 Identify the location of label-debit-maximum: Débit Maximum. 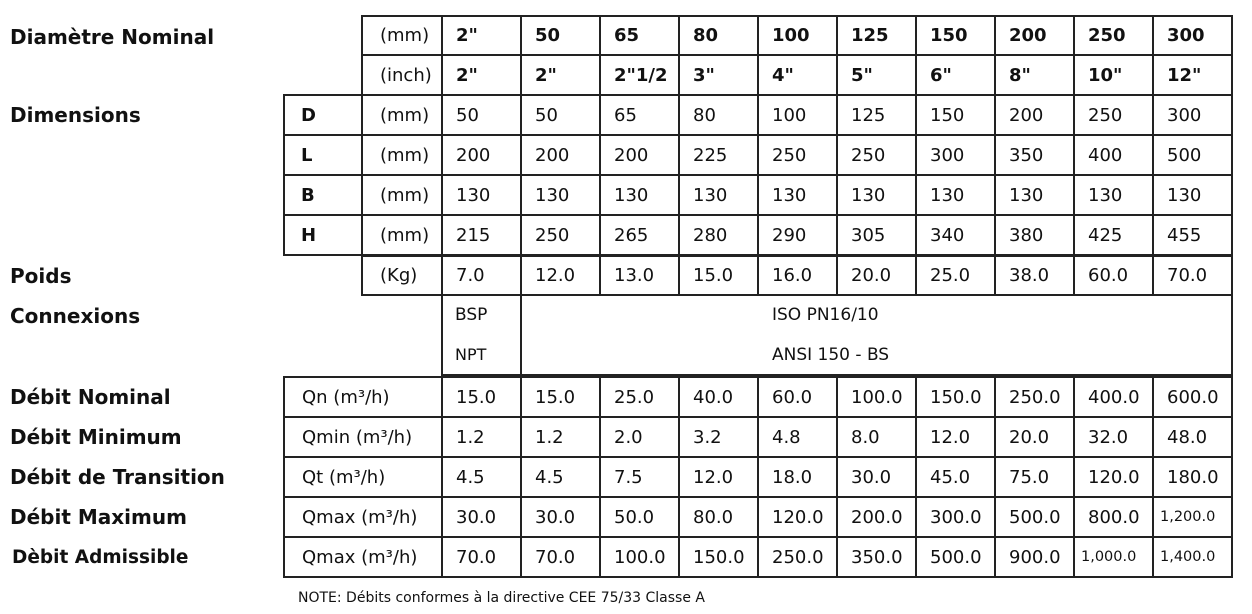
(98, 517).